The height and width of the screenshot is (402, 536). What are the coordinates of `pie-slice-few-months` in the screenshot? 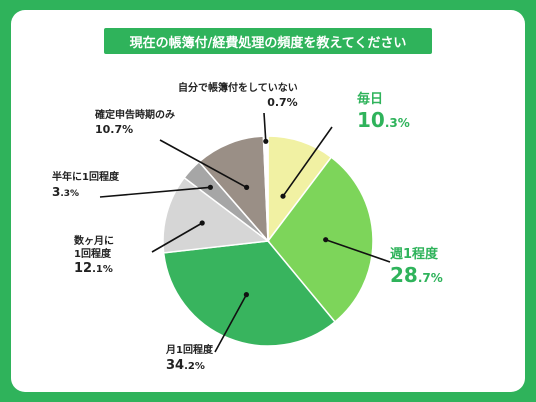 It's located at (216, 215).